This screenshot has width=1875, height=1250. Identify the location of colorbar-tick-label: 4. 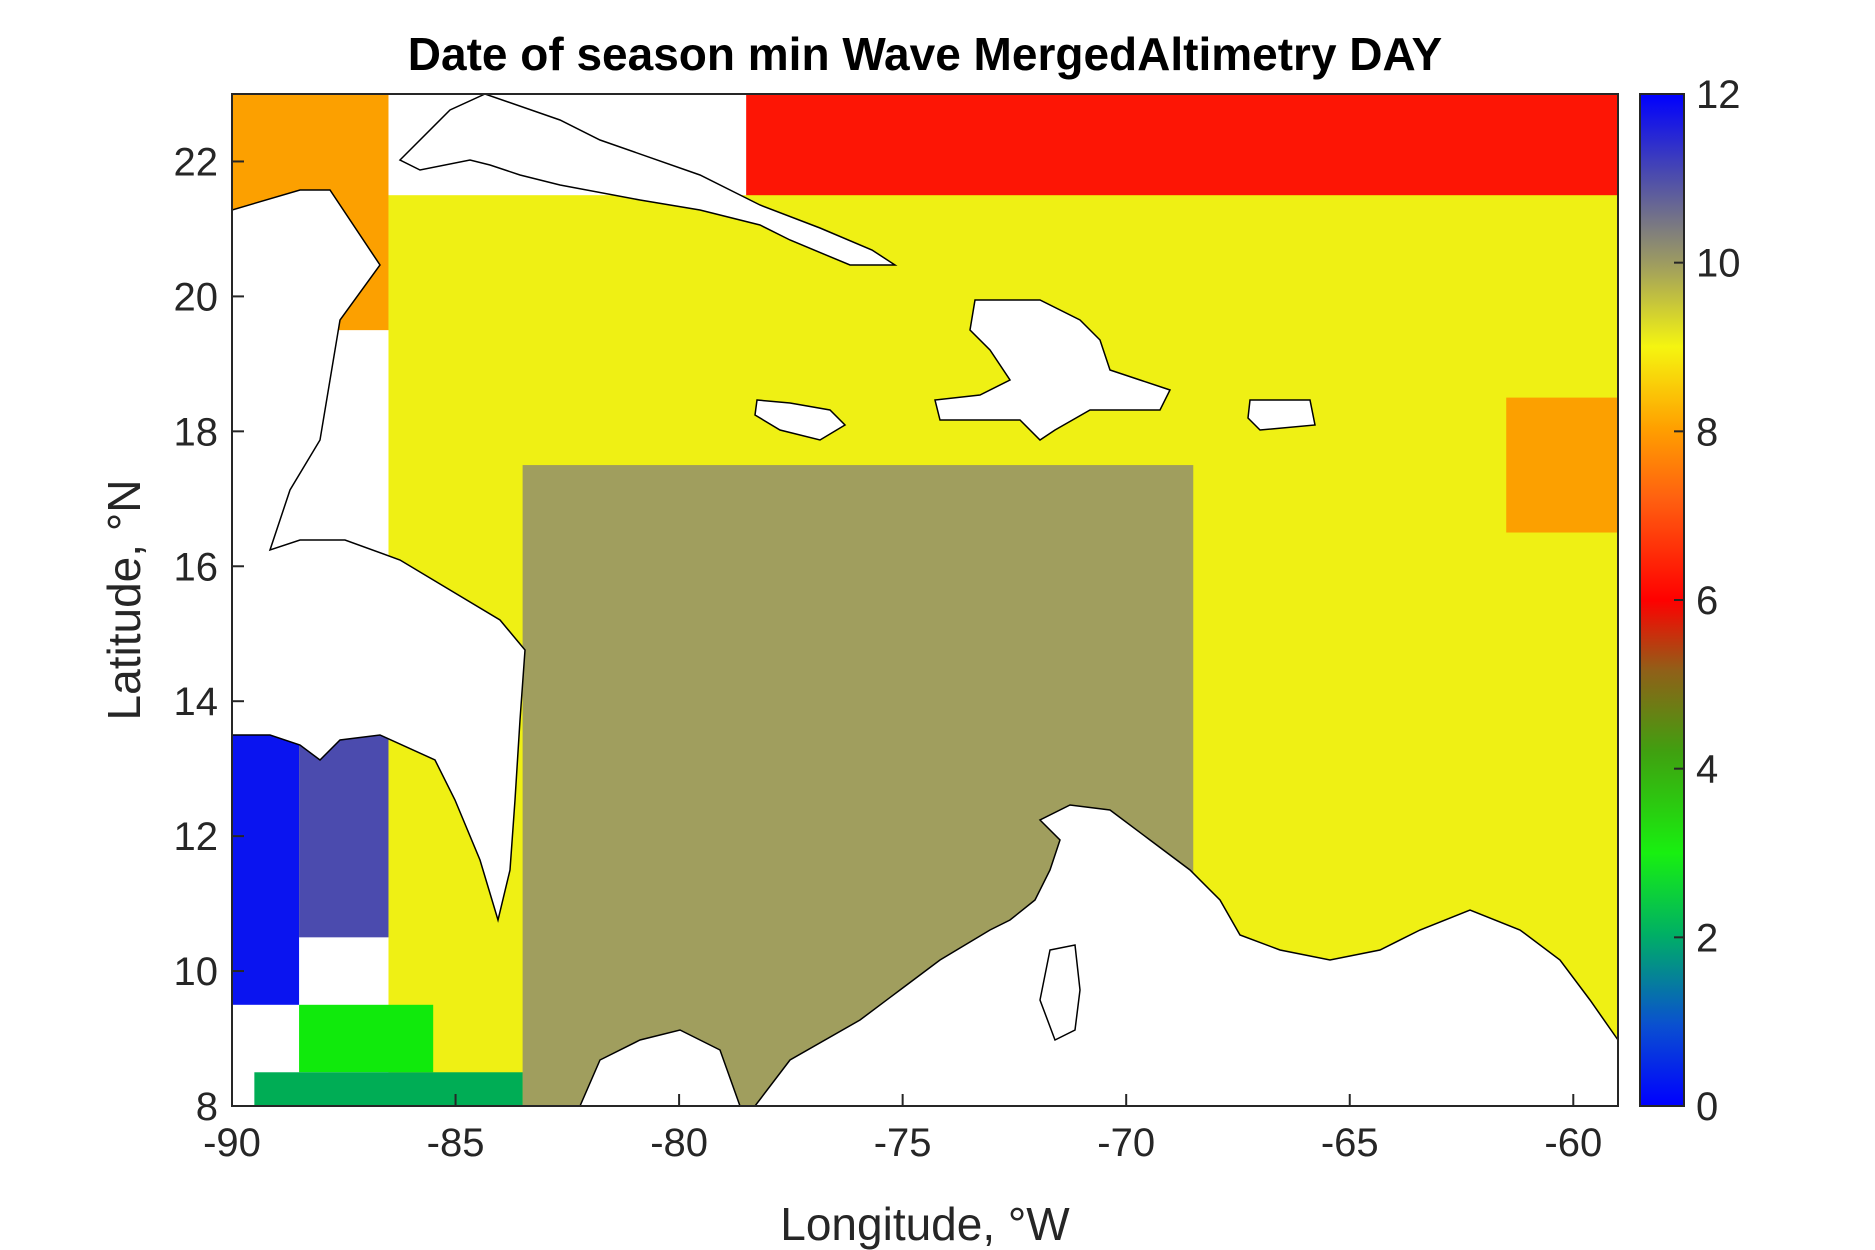
(1707, 770).